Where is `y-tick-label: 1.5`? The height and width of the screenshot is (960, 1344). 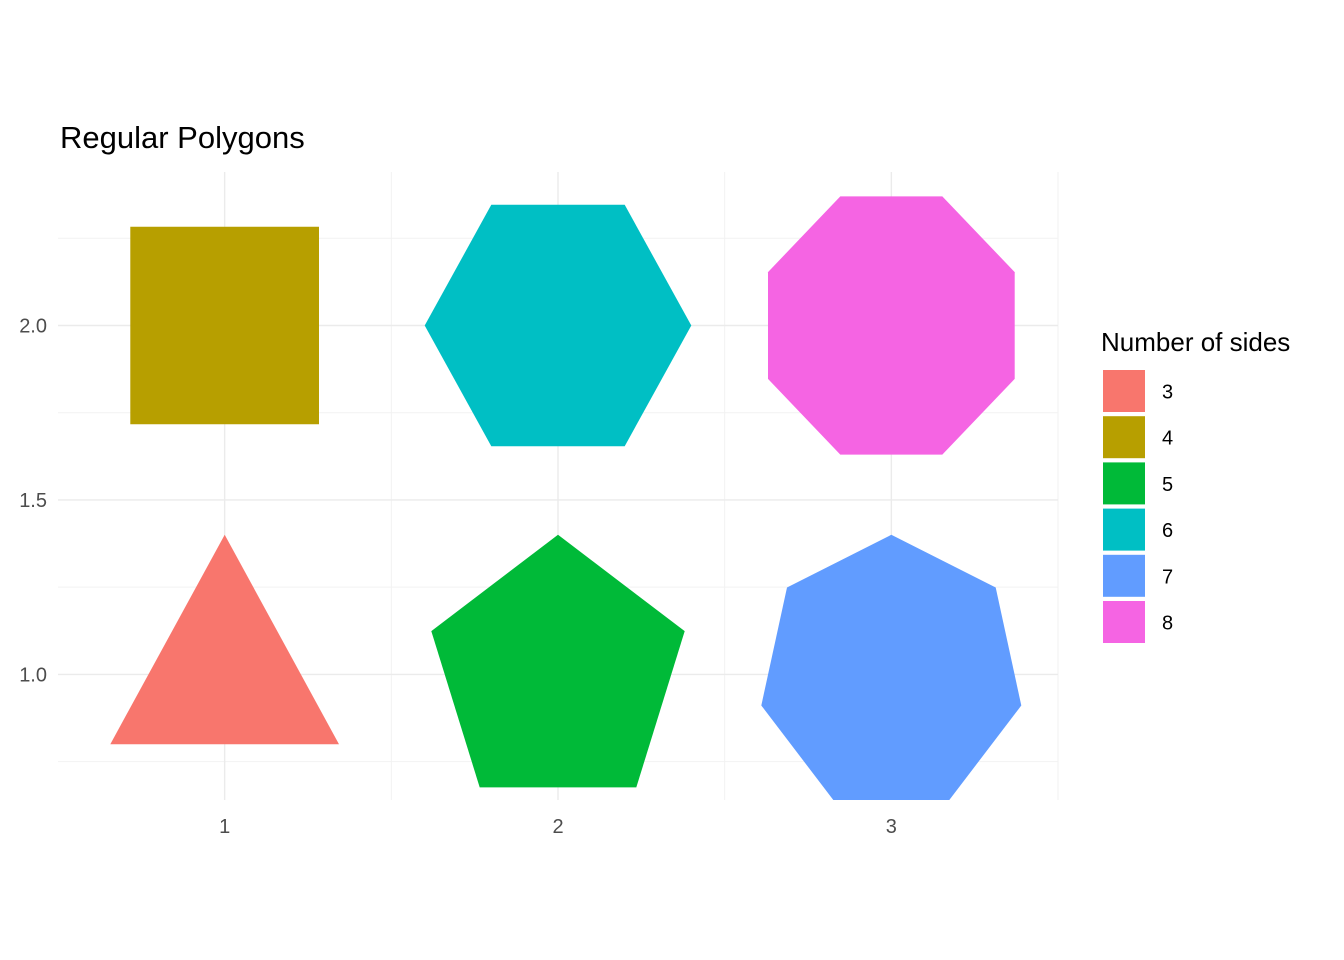
y-tick-label: 1.5 is located at coordinates (33, 501).